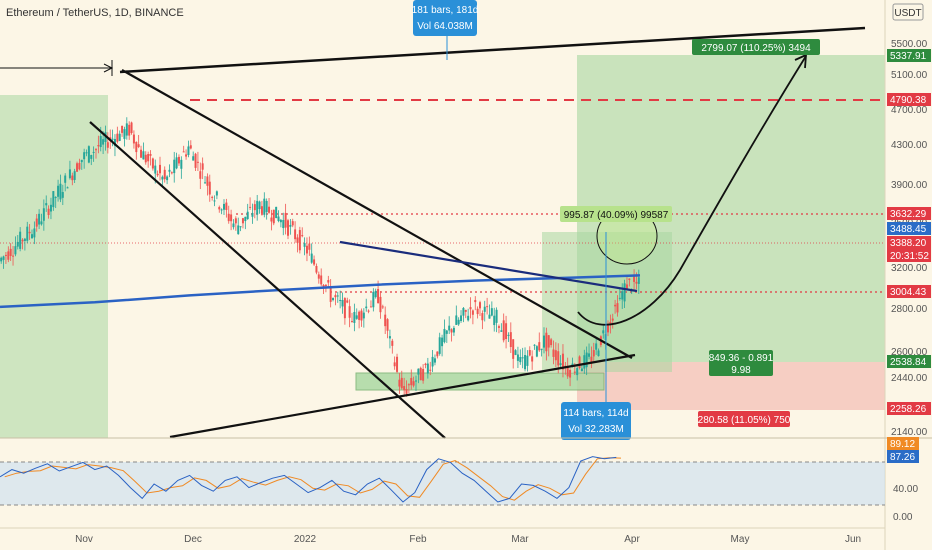 The image size is (932, 550). I want to click on x-tick-label: Nov, so click(84, 539).